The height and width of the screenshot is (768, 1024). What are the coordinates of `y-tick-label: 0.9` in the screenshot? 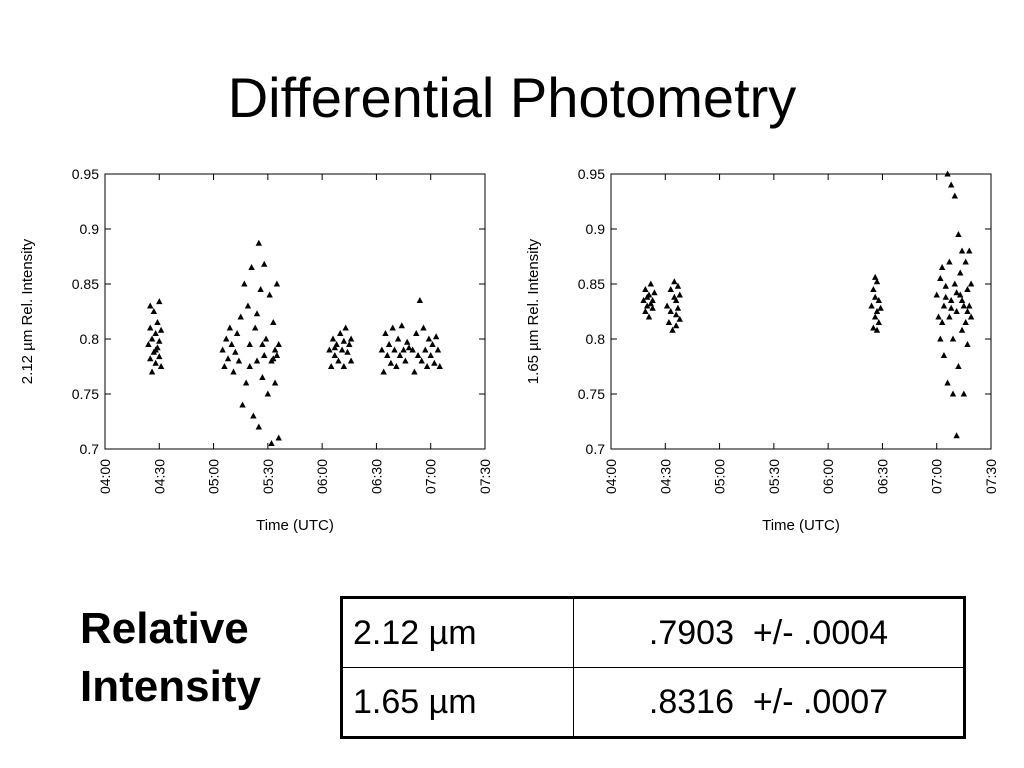 It's located at (90, 229).